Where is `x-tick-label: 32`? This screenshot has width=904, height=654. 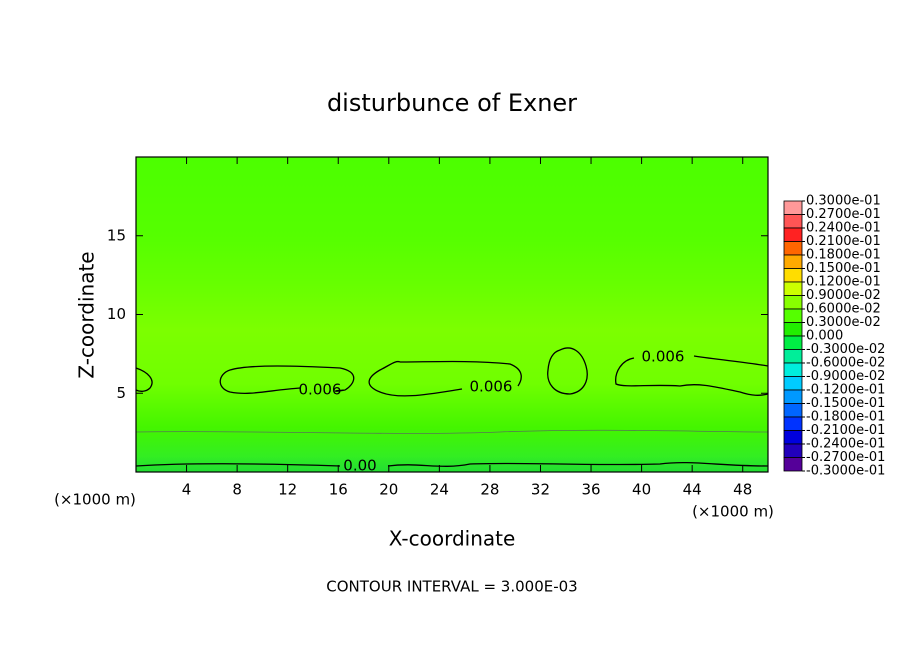 x-tick-label: 32 is located at coordinates (540, 490).